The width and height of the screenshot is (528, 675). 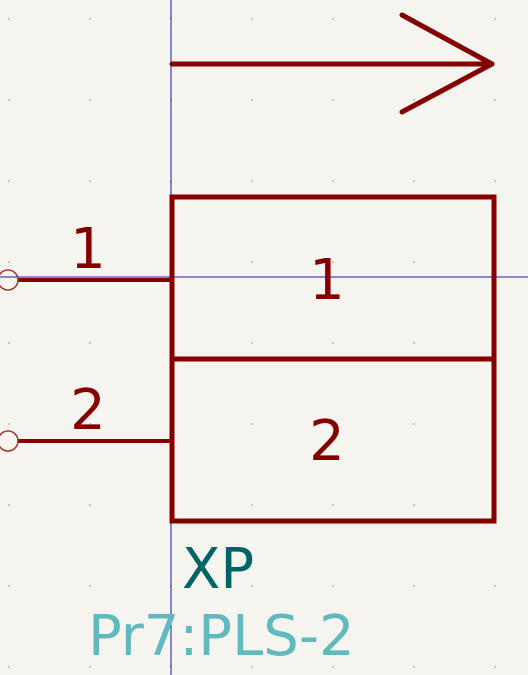 What do you see at coordinates (221, 636) in the screenshot?
I see `value-field: Pr7:PLS-2` at bounding box center [221, 636].